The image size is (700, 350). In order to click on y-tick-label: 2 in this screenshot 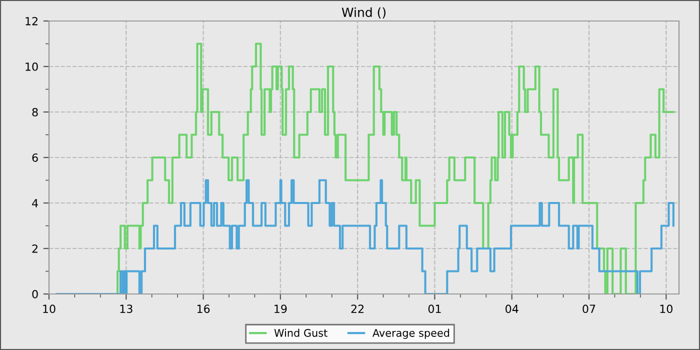, I will do `click(35, 248)`.